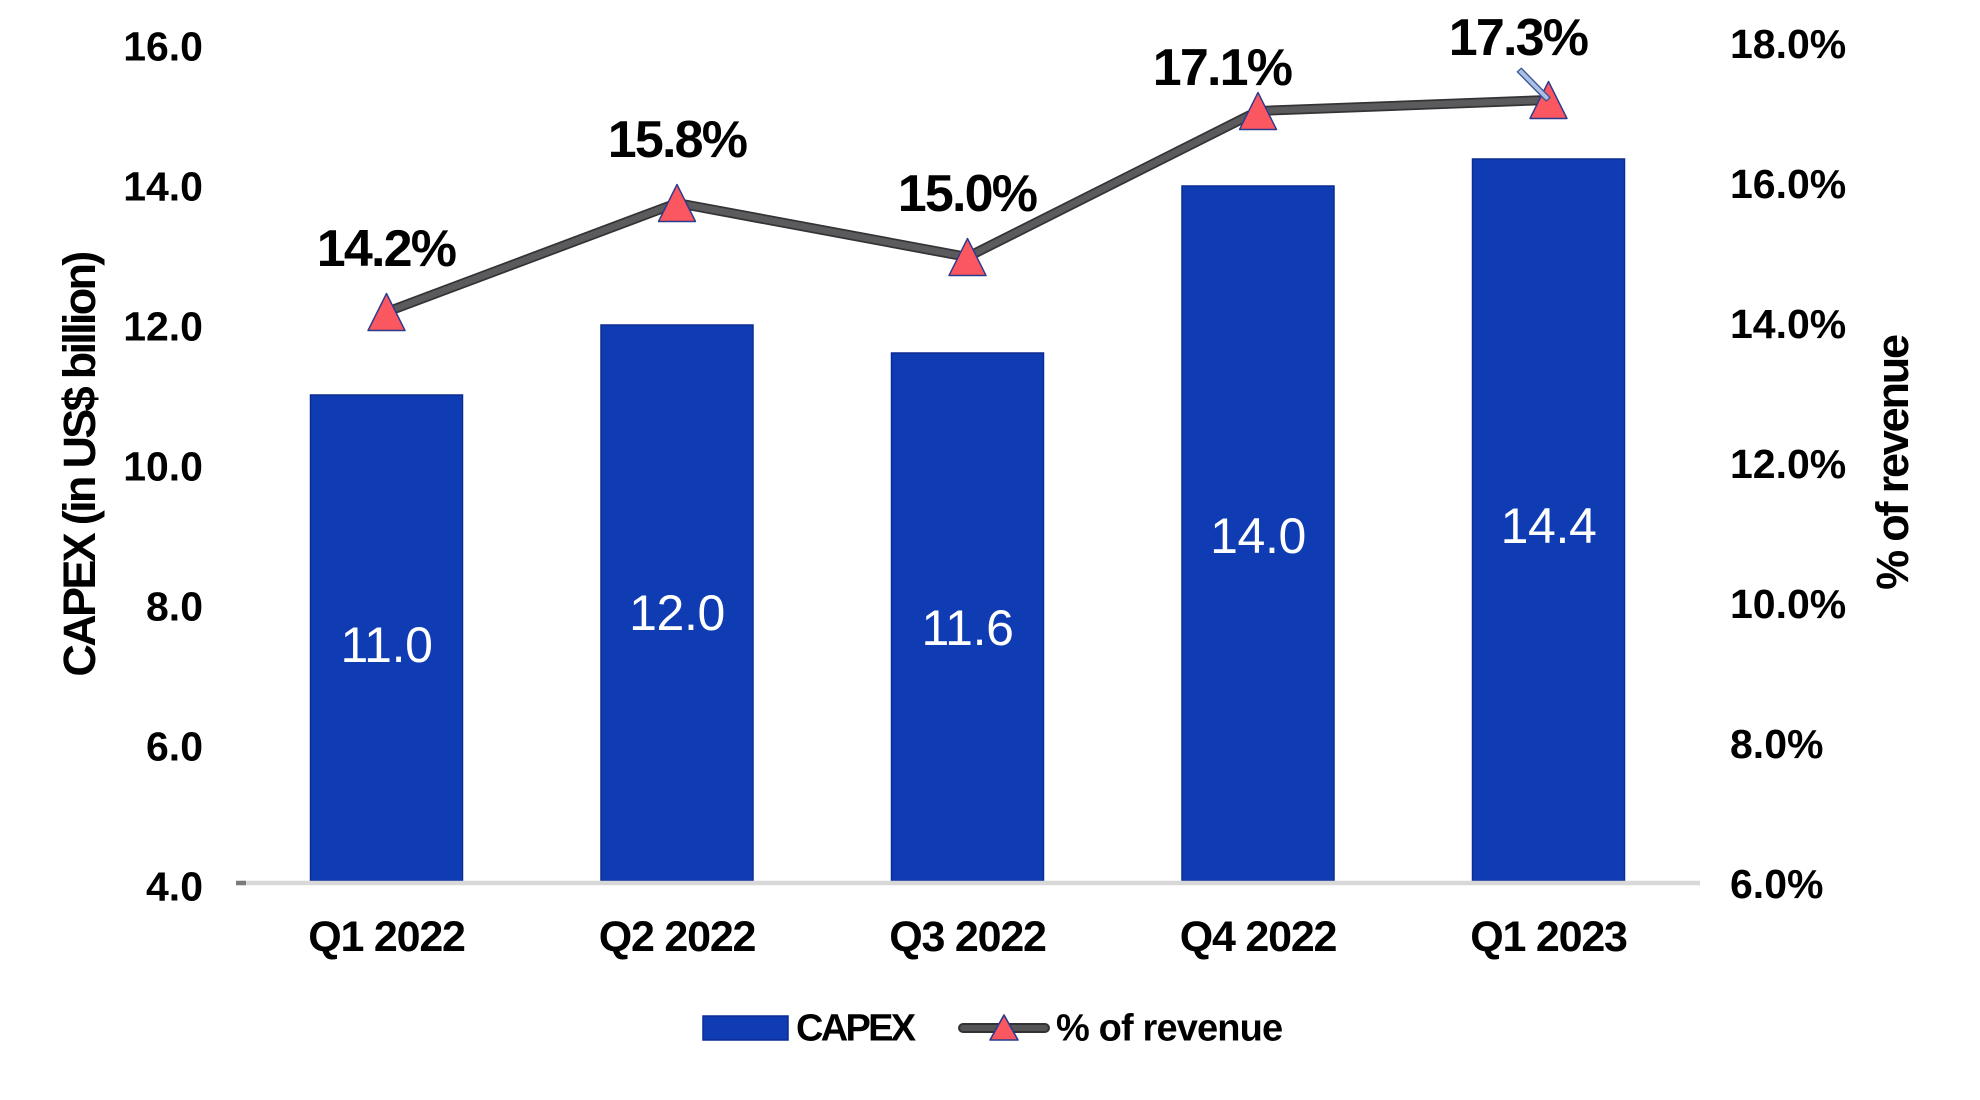 Image resolution: width=1980 pixels, height=1100 pixels. Describe the element at coordinates (856, 1029) in the screenshot. I see `svg-text: CAPEX` at that location.